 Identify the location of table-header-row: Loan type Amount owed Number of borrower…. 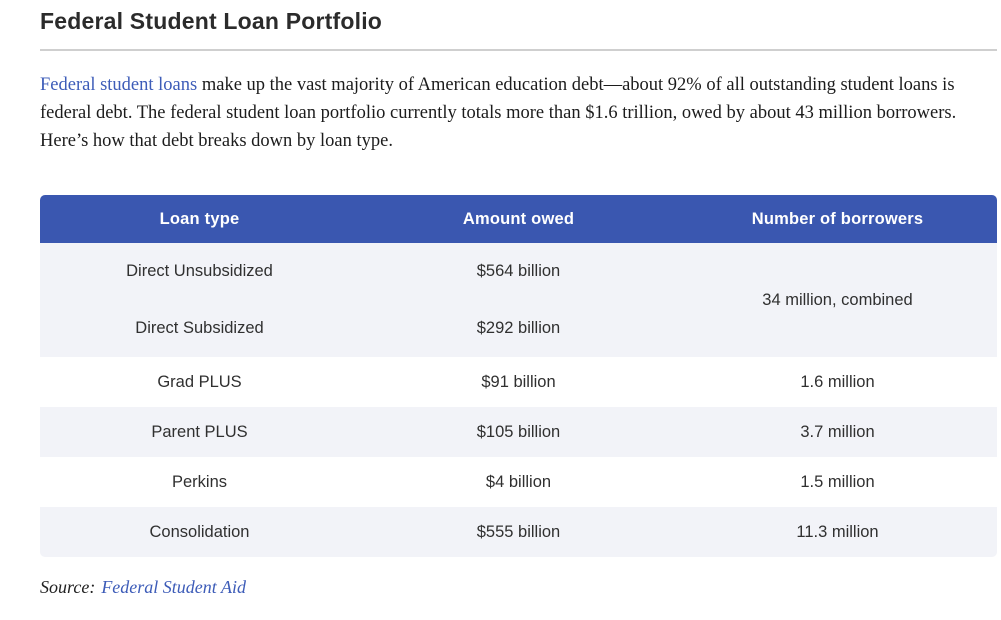
(518, 219).